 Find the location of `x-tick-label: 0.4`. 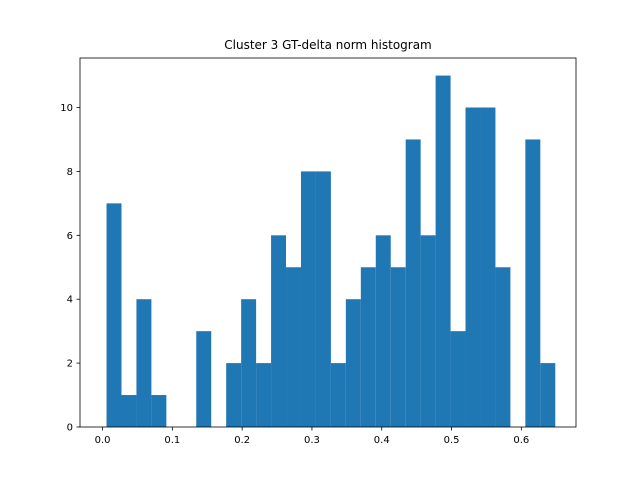

x-tick-label: 0.4 is located at coordinates (382, 440).